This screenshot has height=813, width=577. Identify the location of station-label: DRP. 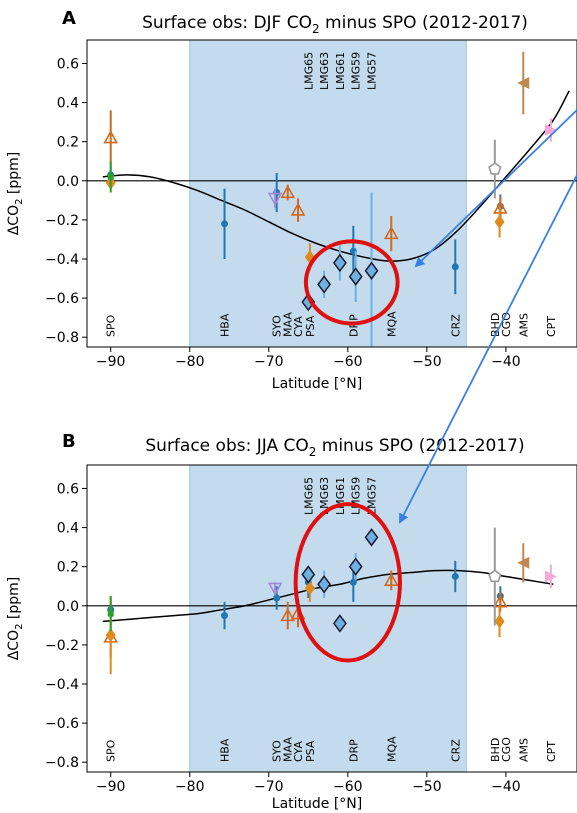
(353, 750).